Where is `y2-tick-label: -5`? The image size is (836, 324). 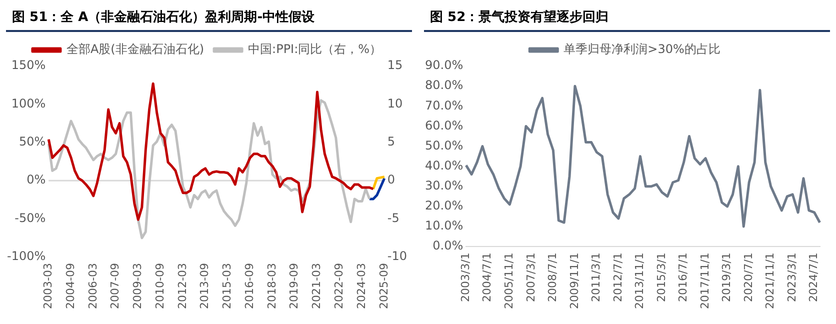
y2-tick-label: -5 is located at coordinates (393, 217).